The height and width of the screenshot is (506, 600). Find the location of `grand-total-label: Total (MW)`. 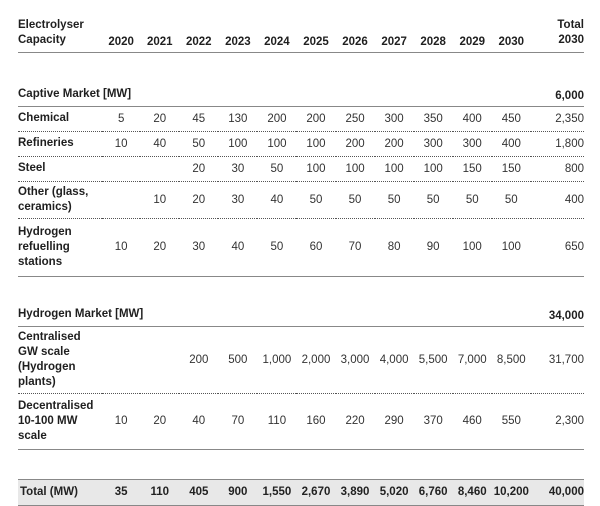

grand-total-label: Total (MW) is located at coordinates (60, 492).